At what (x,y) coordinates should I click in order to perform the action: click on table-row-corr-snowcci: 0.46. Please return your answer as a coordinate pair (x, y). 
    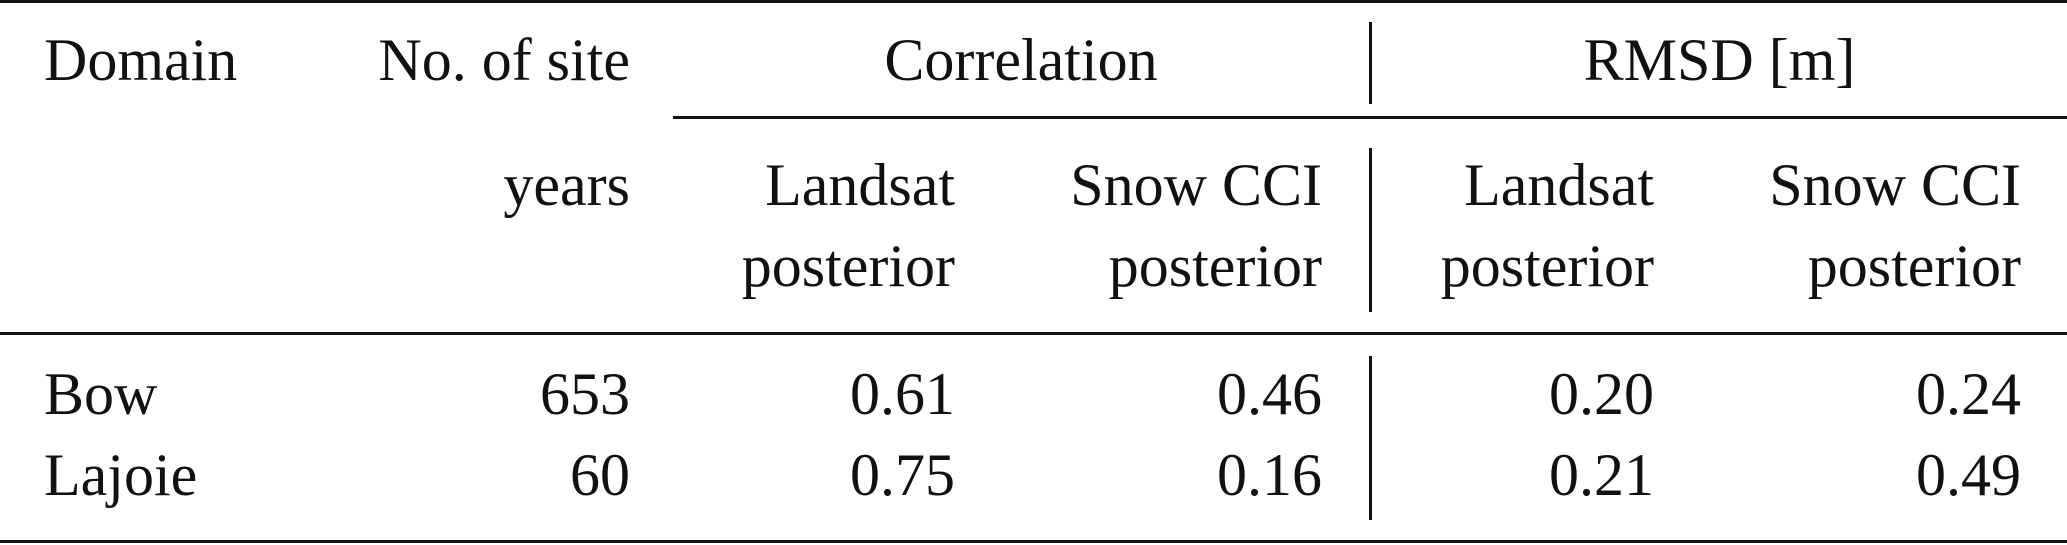
    Looking at the image, I should click on (1269, 394).